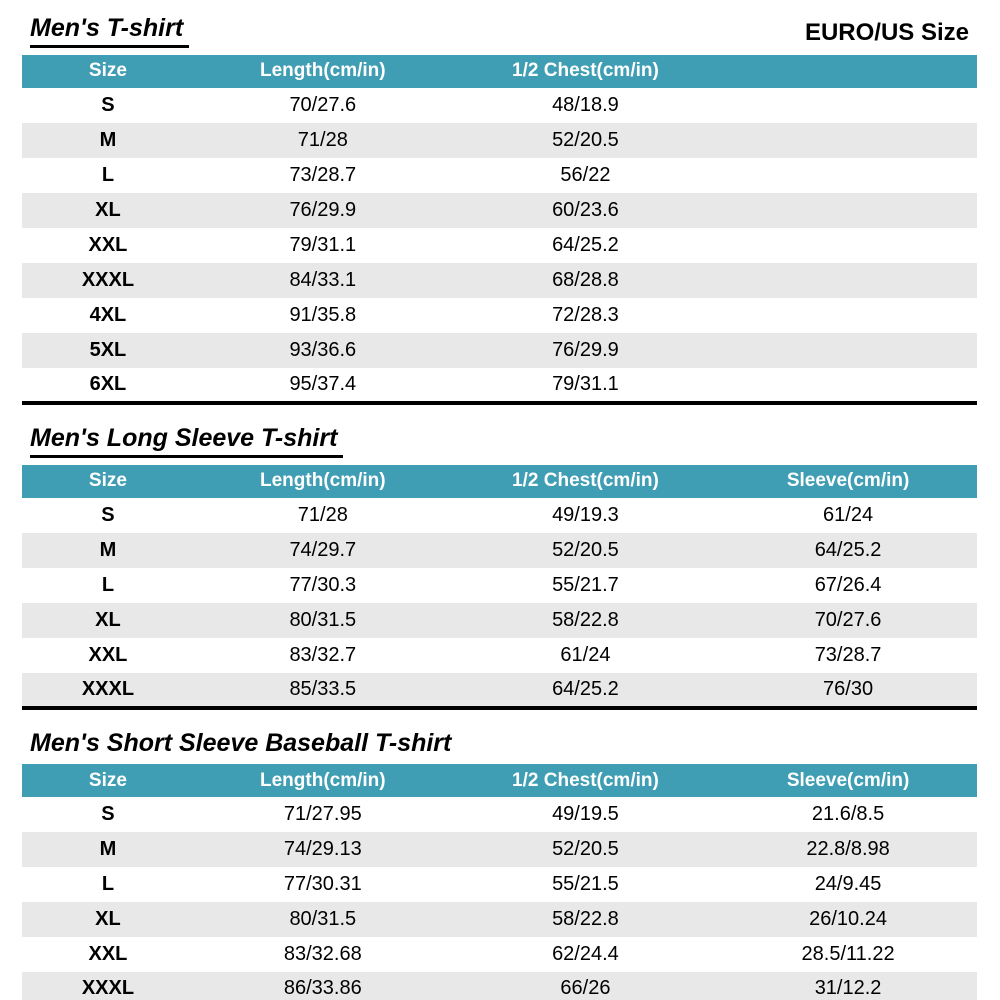 This screenshot has height=1000, width=1000. I want to click on size-cell: 5XL, so click(108, 350).